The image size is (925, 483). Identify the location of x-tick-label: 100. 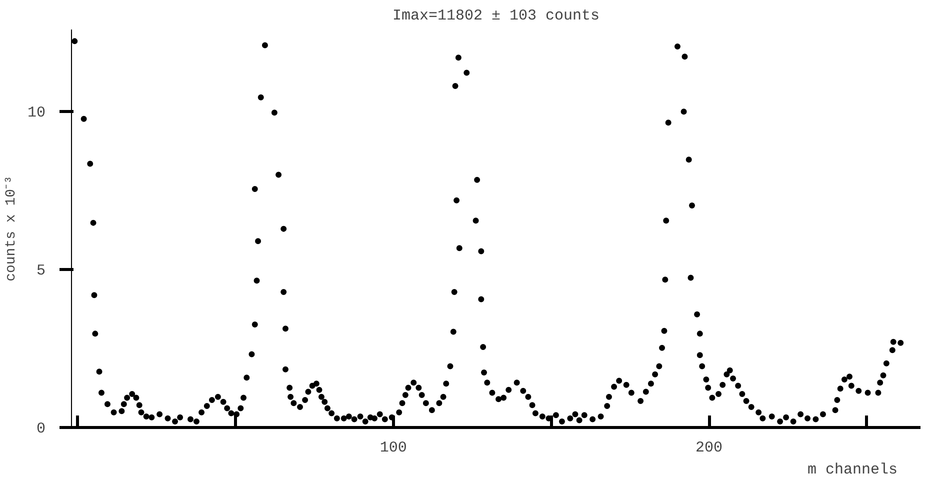
(393, 448).